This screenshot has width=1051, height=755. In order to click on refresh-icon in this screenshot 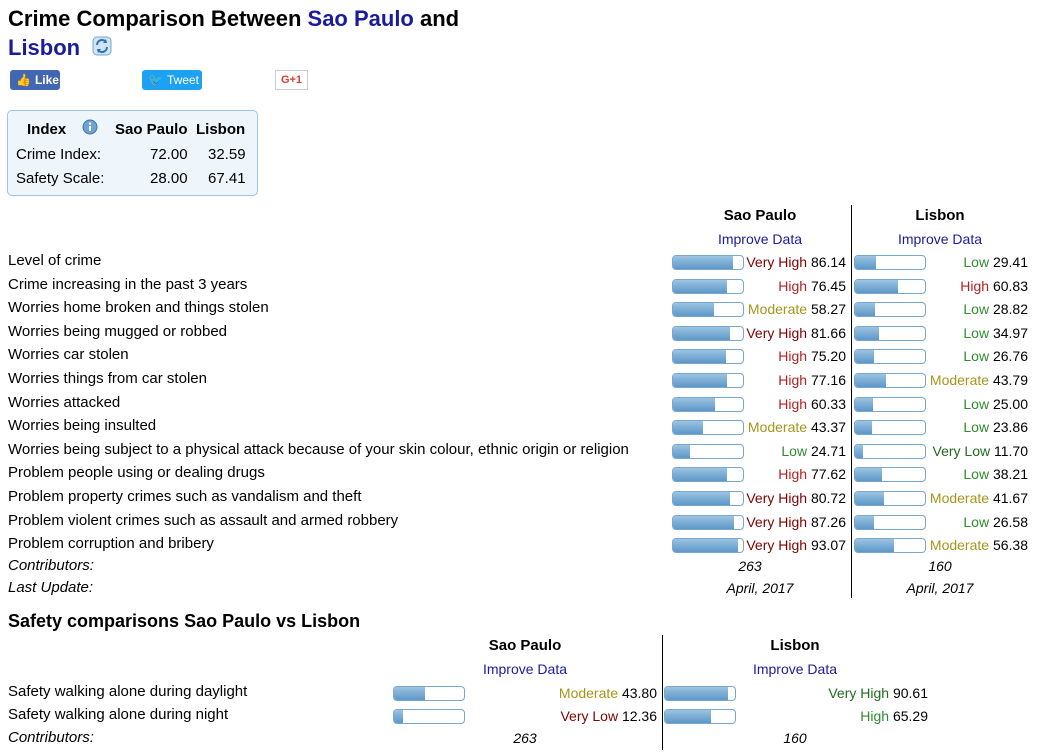, I will do `click(102, 46)`.